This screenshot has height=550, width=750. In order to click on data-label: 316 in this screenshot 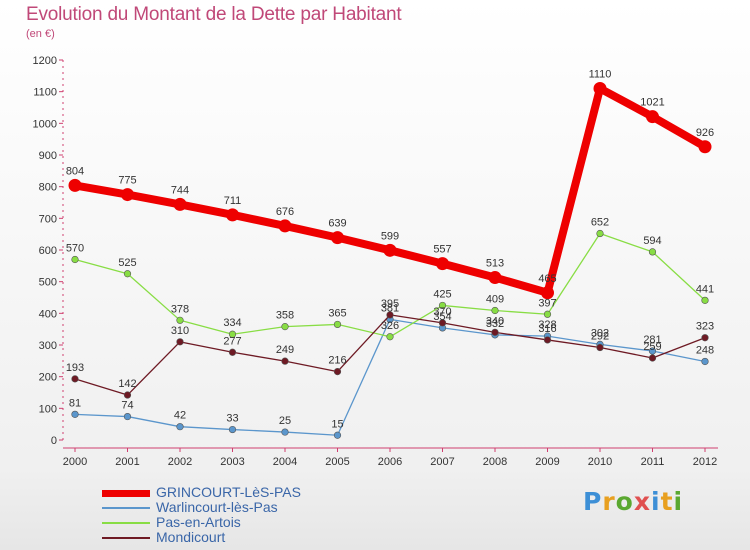, I will do `click(547, 329)`.